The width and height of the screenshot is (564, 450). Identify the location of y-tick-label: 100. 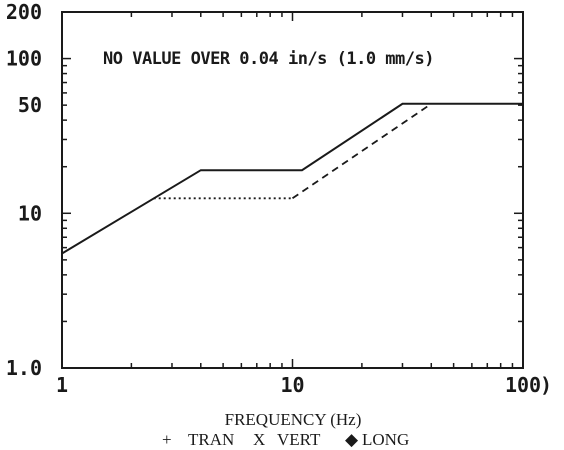
(24, 59).